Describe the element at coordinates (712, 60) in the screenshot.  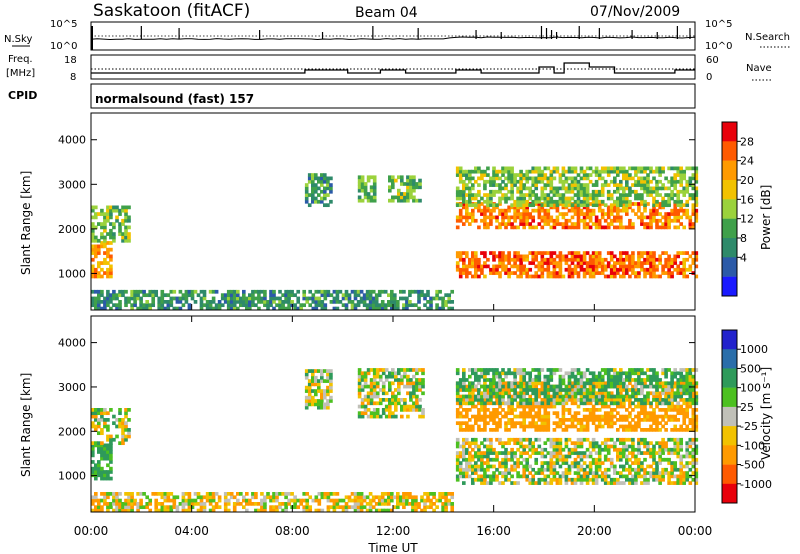
I see `nave-tick-top: 60` at that location.